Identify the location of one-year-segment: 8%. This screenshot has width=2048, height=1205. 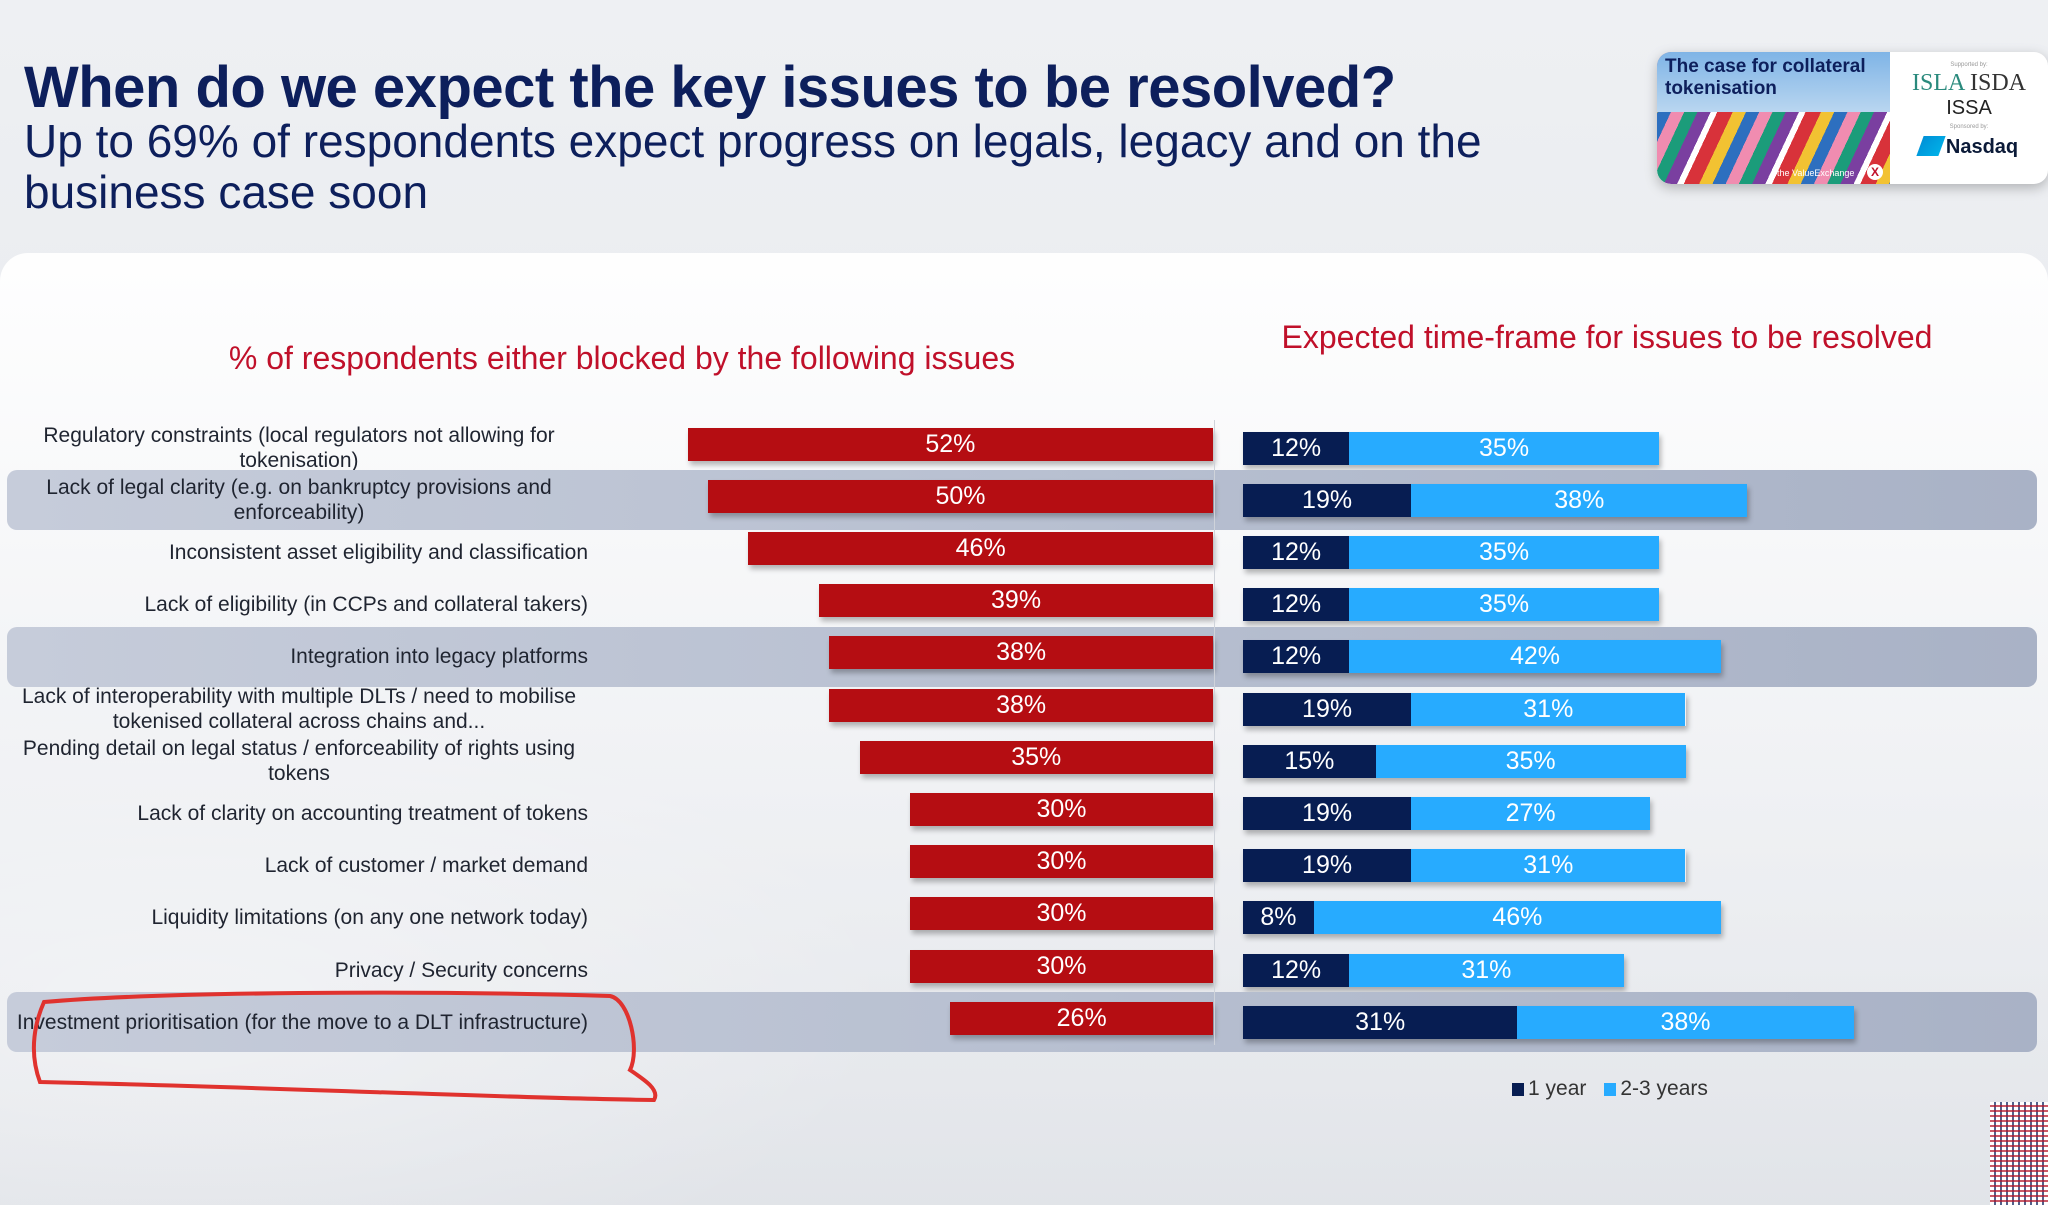
(1278, 918).